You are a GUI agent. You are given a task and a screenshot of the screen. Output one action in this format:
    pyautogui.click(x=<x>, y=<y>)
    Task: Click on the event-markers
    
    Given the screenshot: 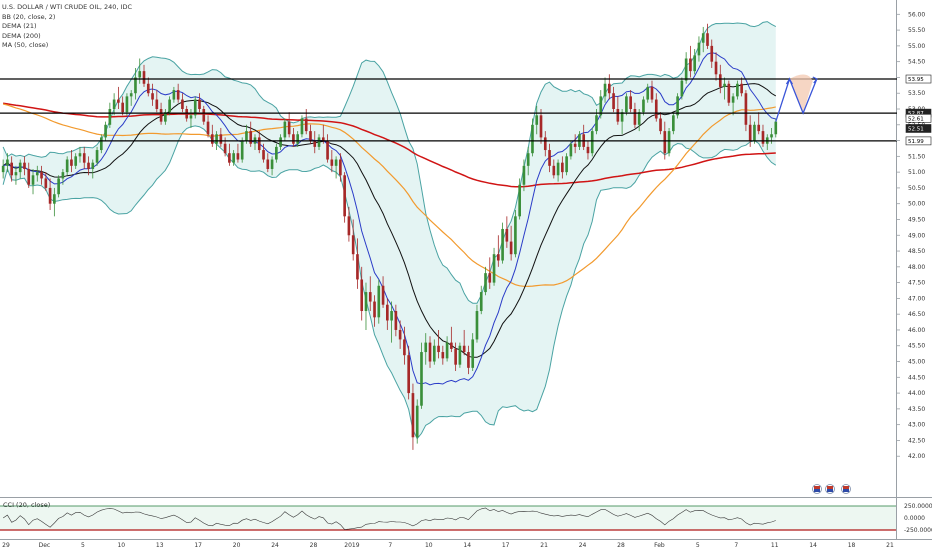 What is the action you would take?
    pyautogui.click(x=831, y=489)
    